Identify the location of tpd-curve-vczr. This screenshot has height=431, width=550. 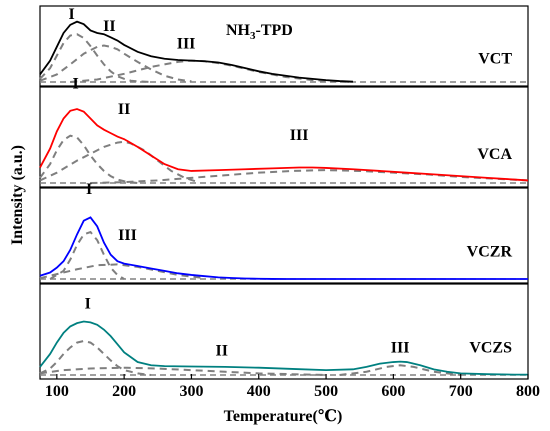
(283, 248).